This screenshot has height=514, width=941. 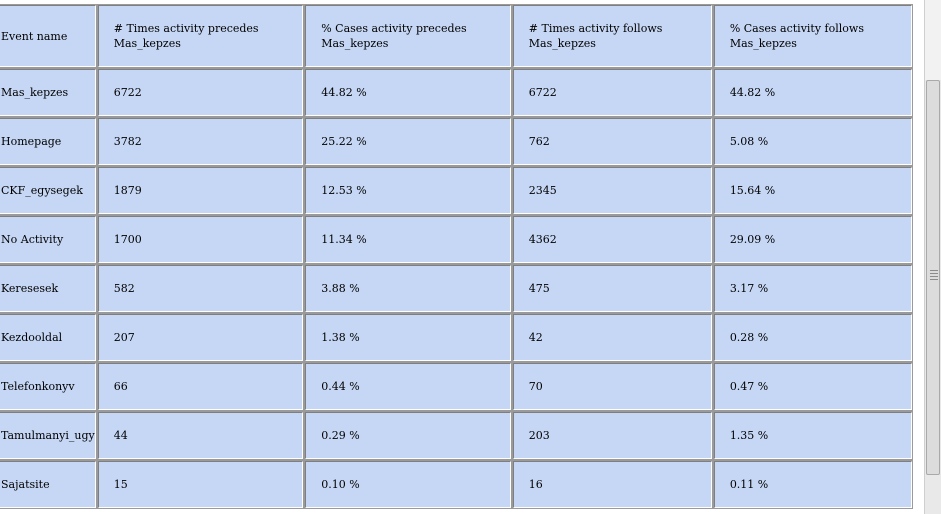 I want to click on table-row: Mas_kepzes 6722 44.82 % 6722 44.82 %, so click(x=457, y=92).